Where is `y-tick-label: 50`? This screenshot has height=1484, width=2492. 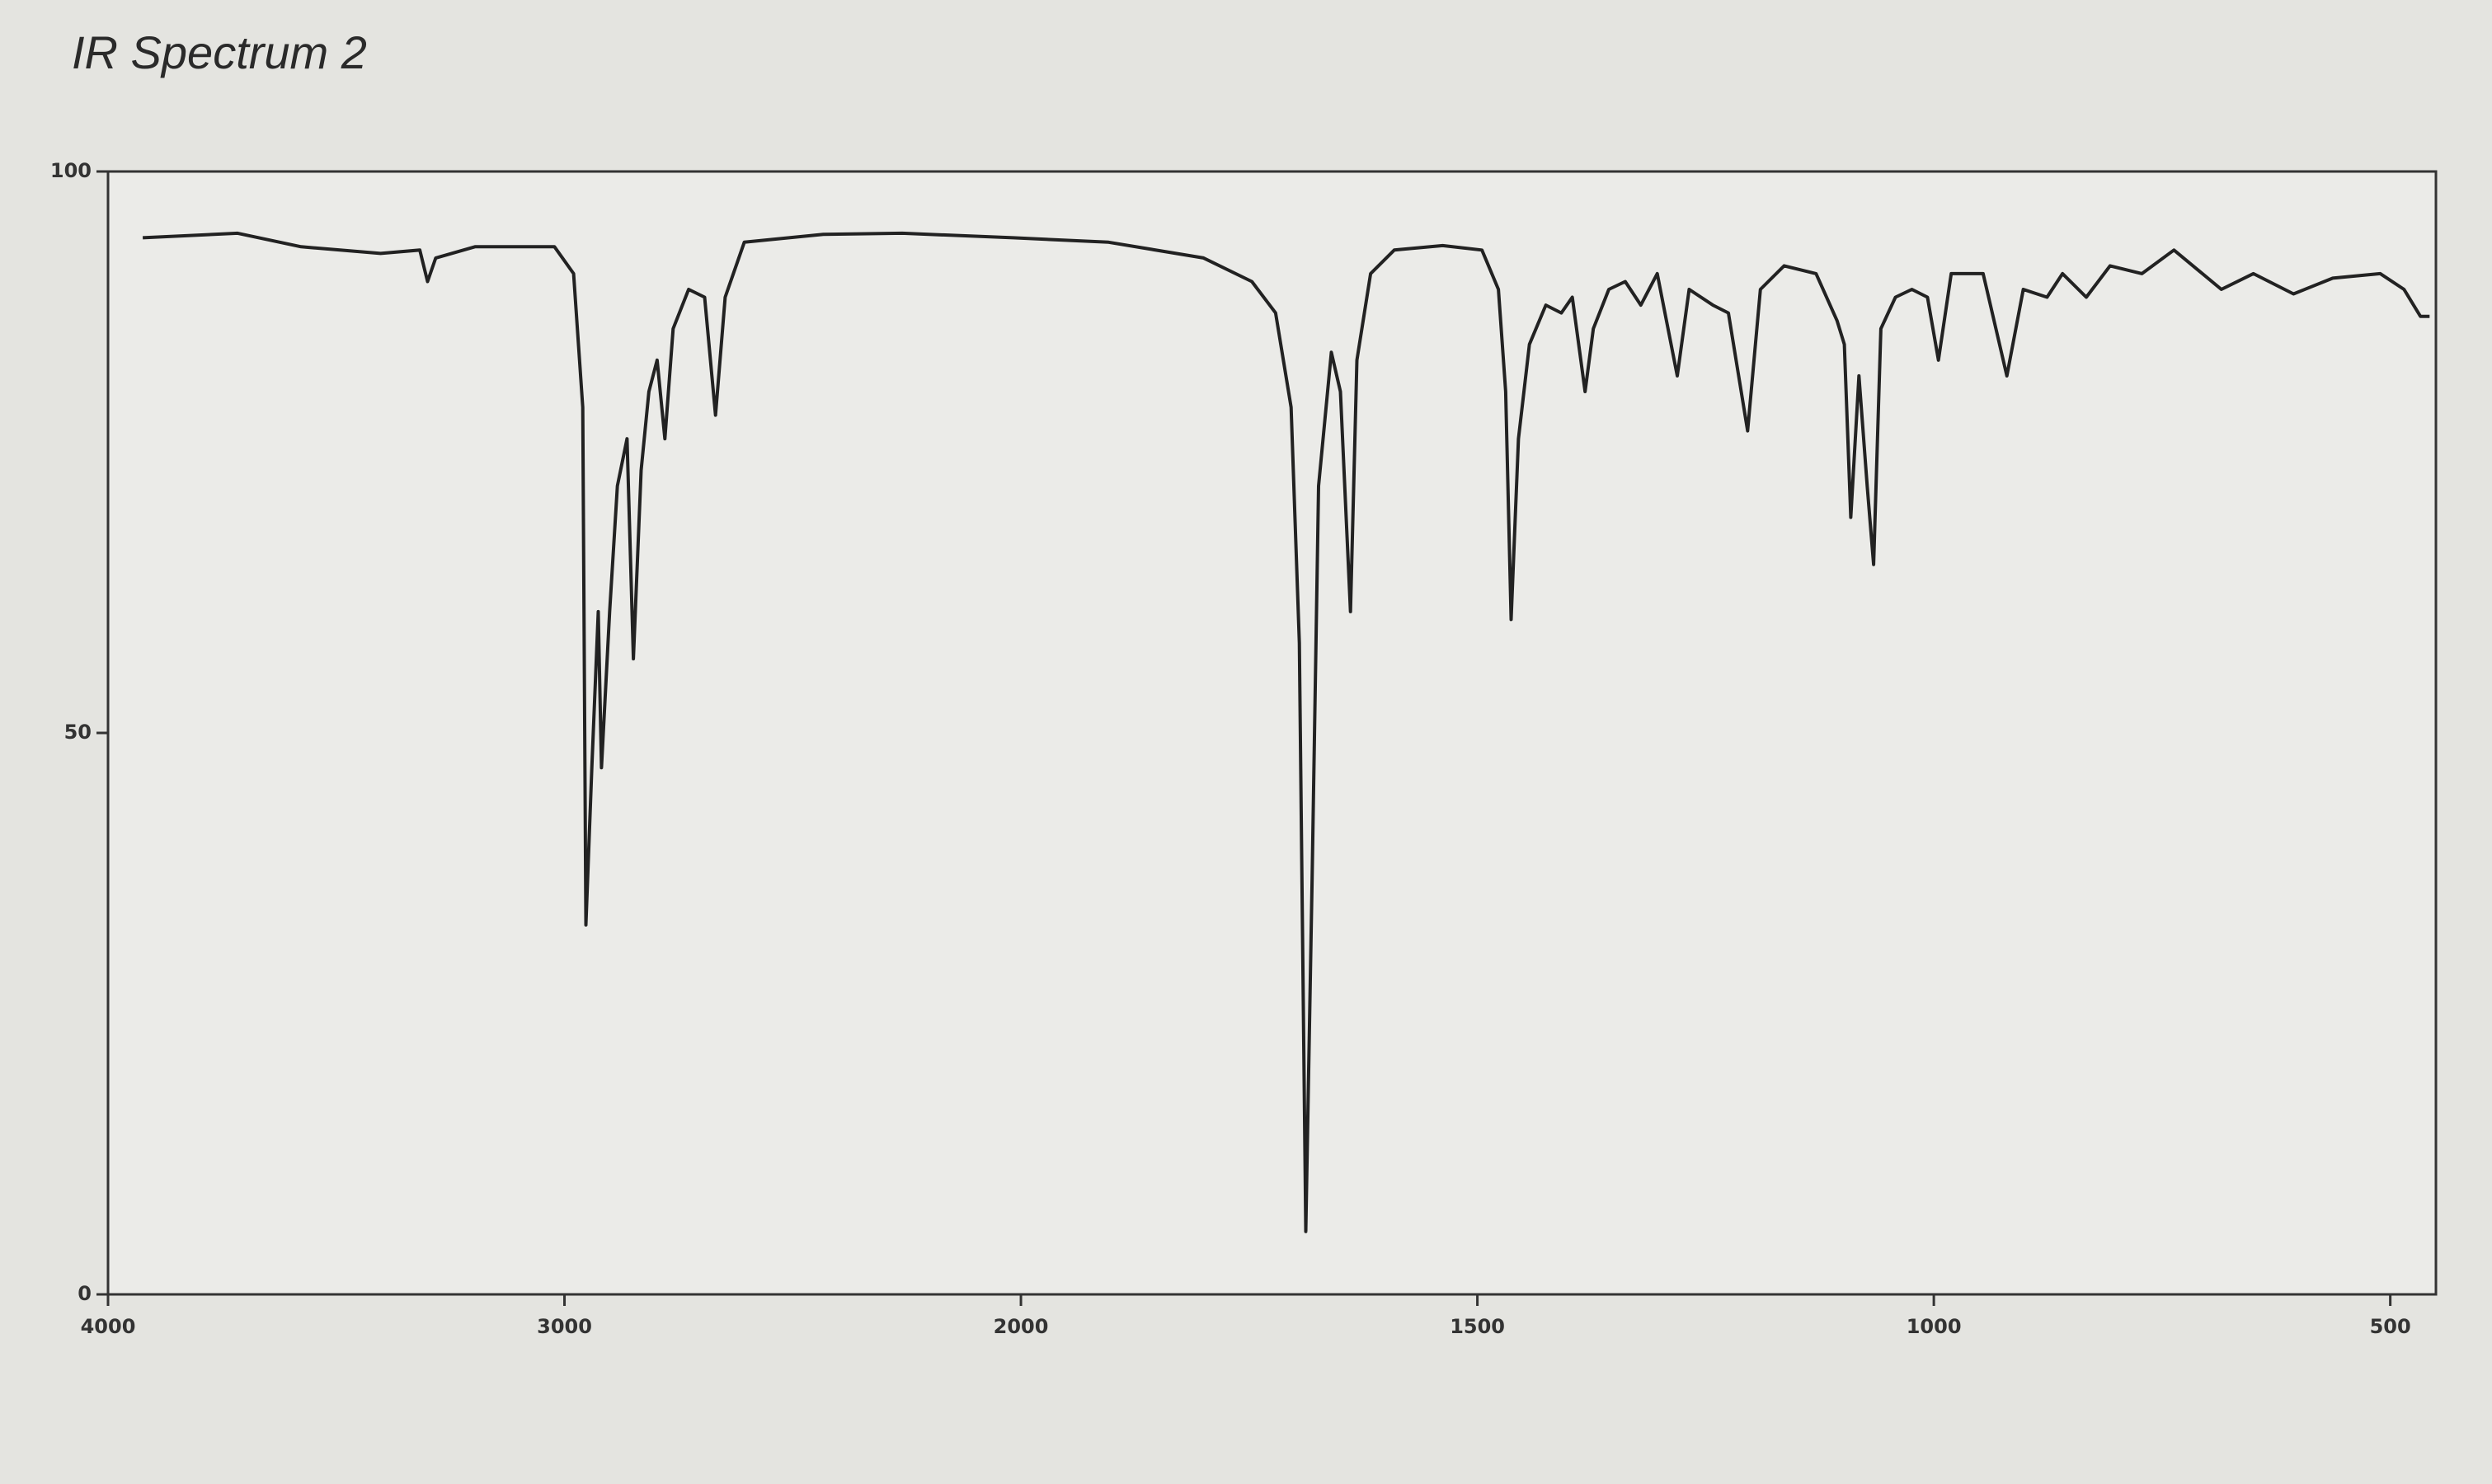
y-tick-label: 50 is located at coordinates (78, 732).